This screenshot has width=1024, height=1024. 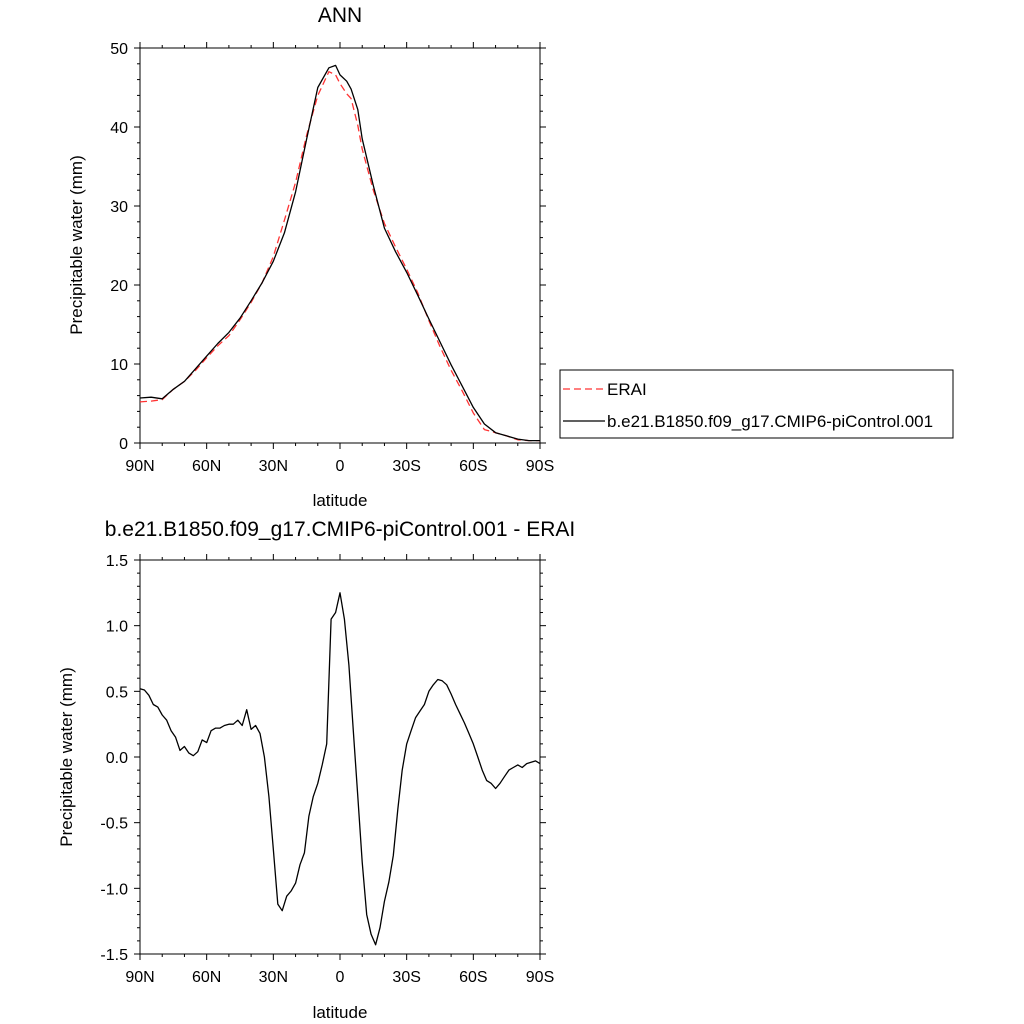 I want to click on panel2-x-tick-label: 90S, so click(x=540, y=977).